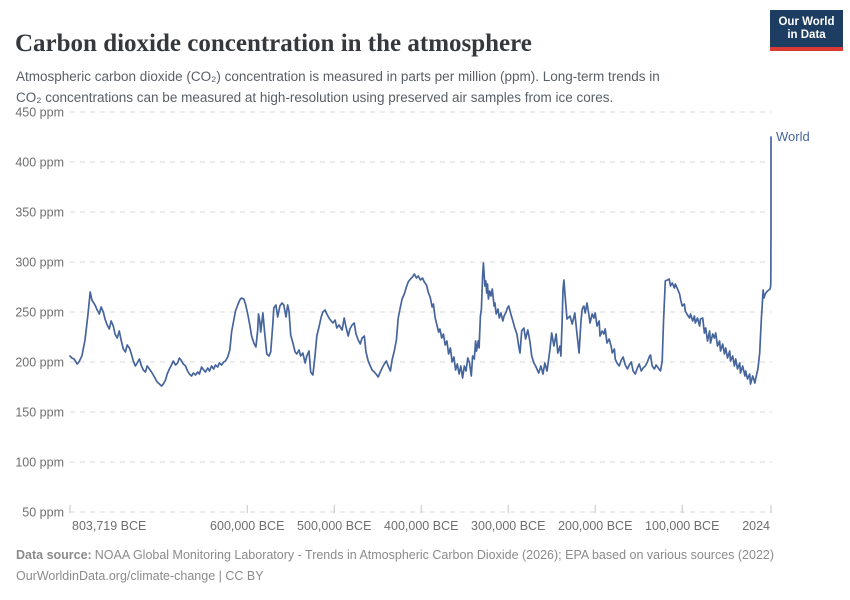 Image resolution: width=850 pixels, height=600 pixels. I want to click on x-axis-label: 300,000 BCE, so click(508, 526).